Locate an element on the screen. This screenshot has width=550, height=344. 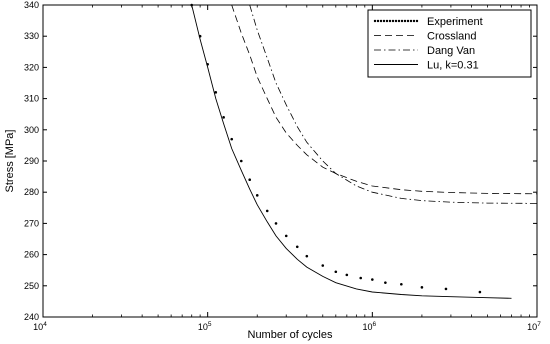
y-axis-label: Stress [MPa] is located at coordinates (10, 161).